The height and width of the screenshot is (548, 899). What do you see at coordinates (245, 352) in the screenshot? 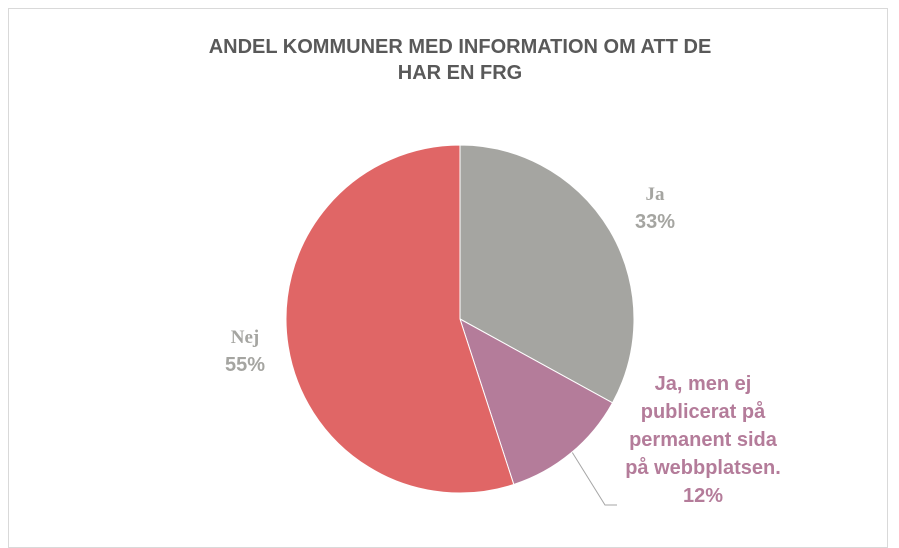
I see `data-label: Nej 55%` at bounding box center [245, 352].